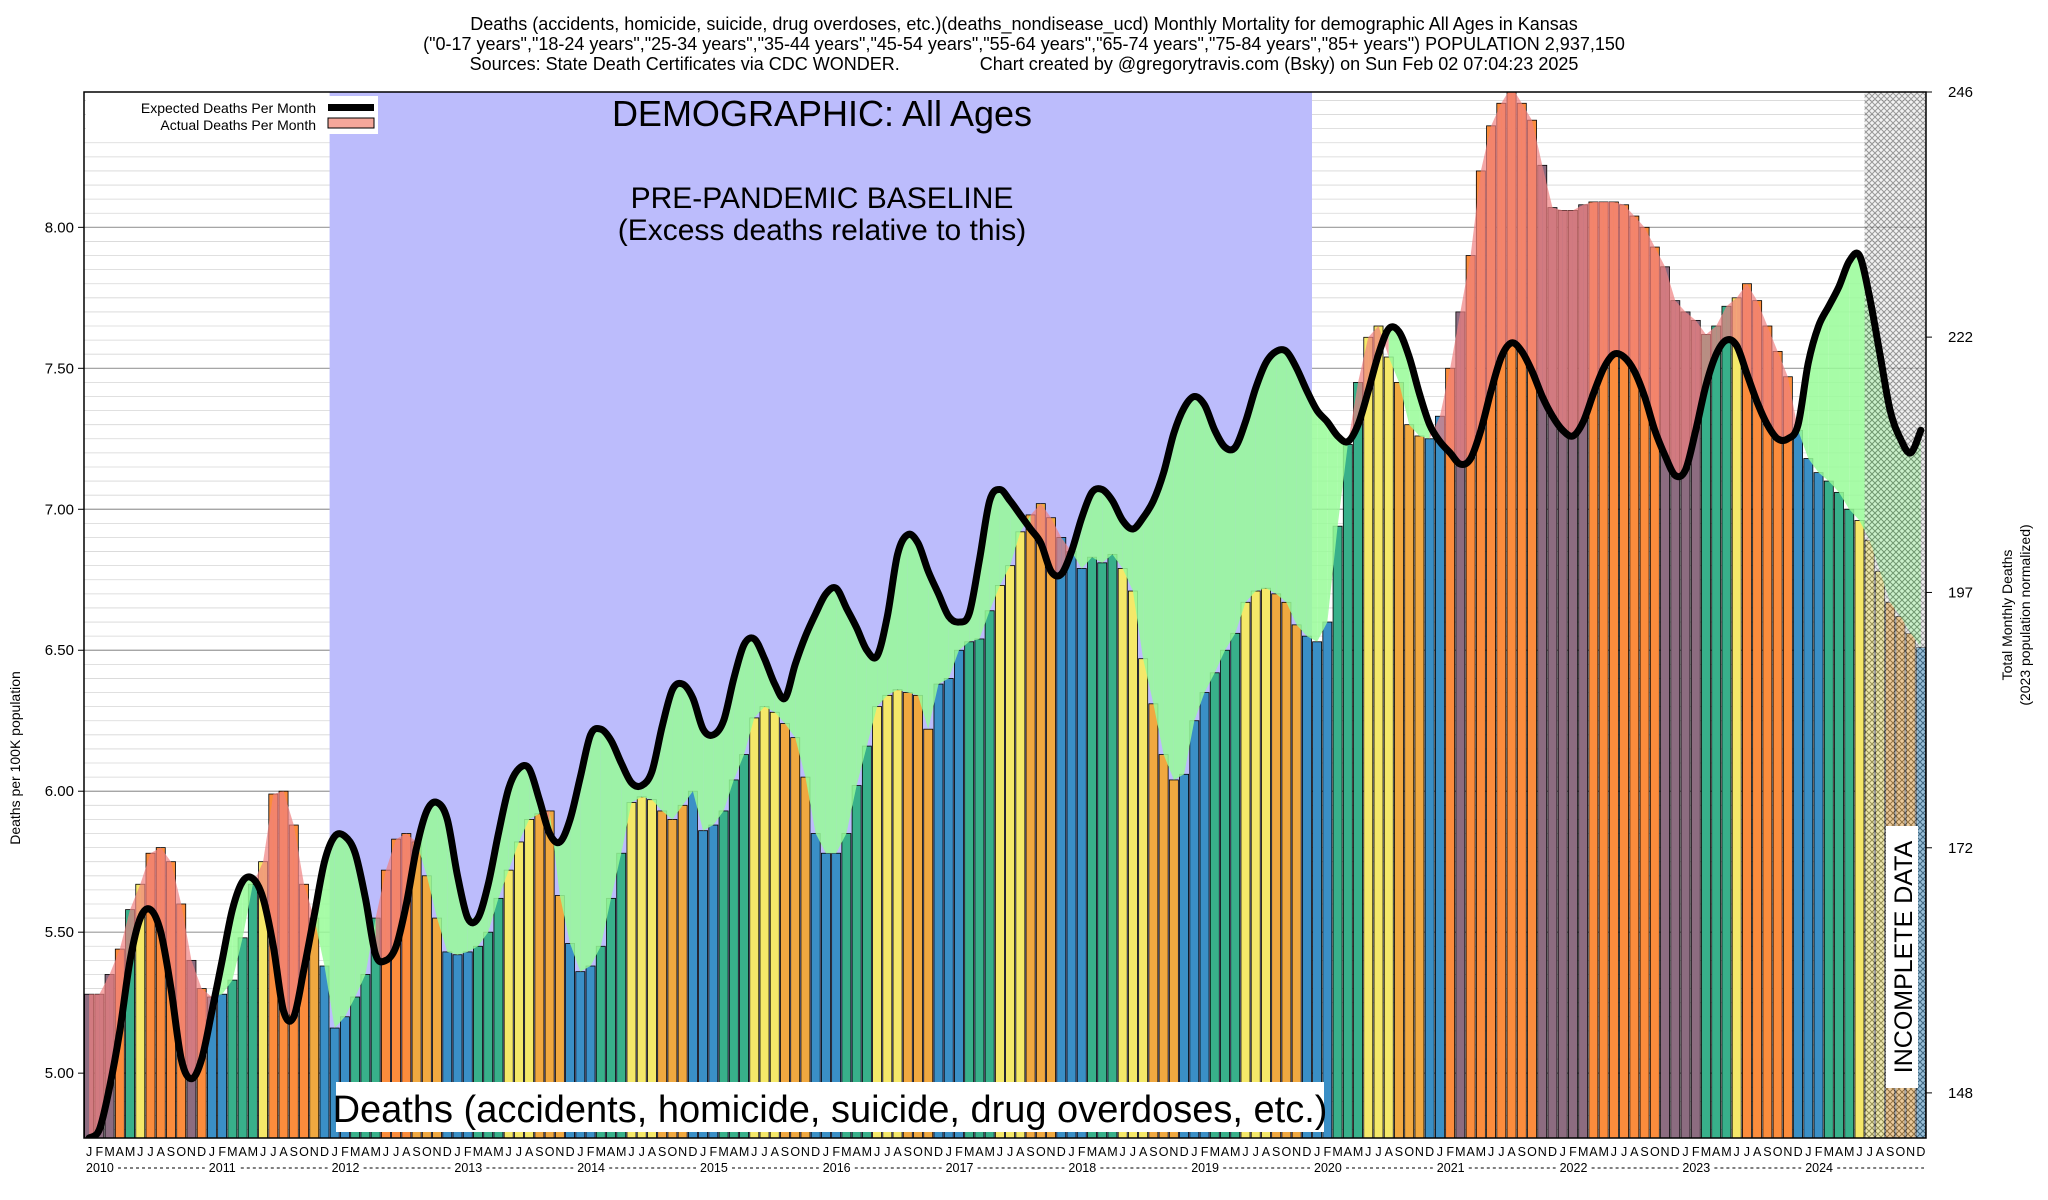 The width and height of the screenshot is (2048, 1200). Describe the element at coordinates (59, 227) in the screenshot. I see `y-tick-label: 8.00` at that location.